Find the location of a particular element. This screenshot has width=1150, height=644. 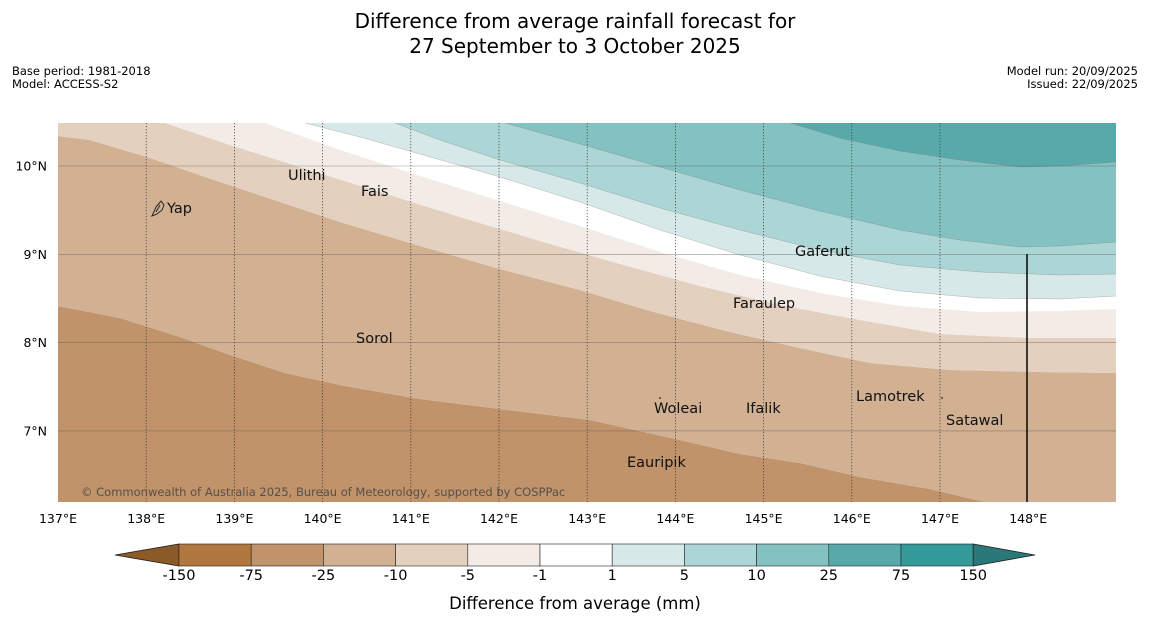

colorbar is located at coordinates (575, 555).